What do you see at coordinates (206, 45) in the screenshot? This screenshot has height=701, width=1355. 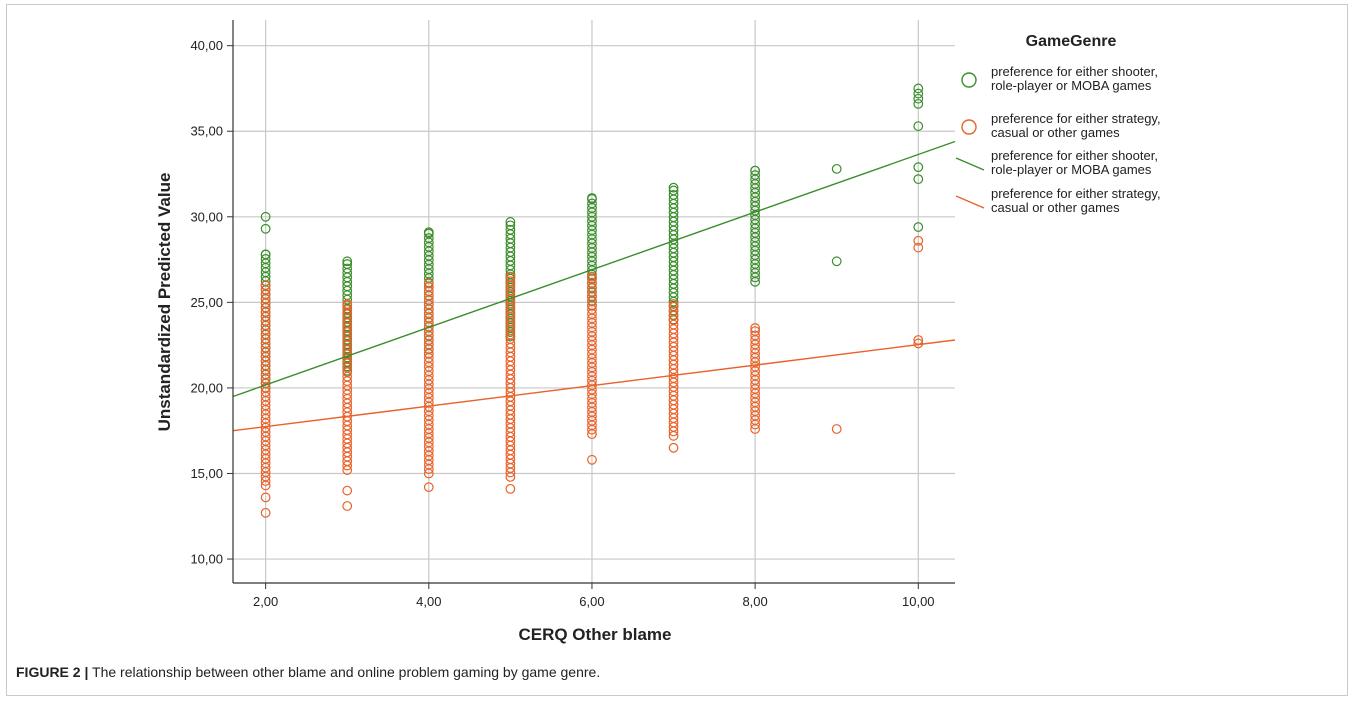 I see `y-tick-label: 40,00` at bounding box center [206, 45].